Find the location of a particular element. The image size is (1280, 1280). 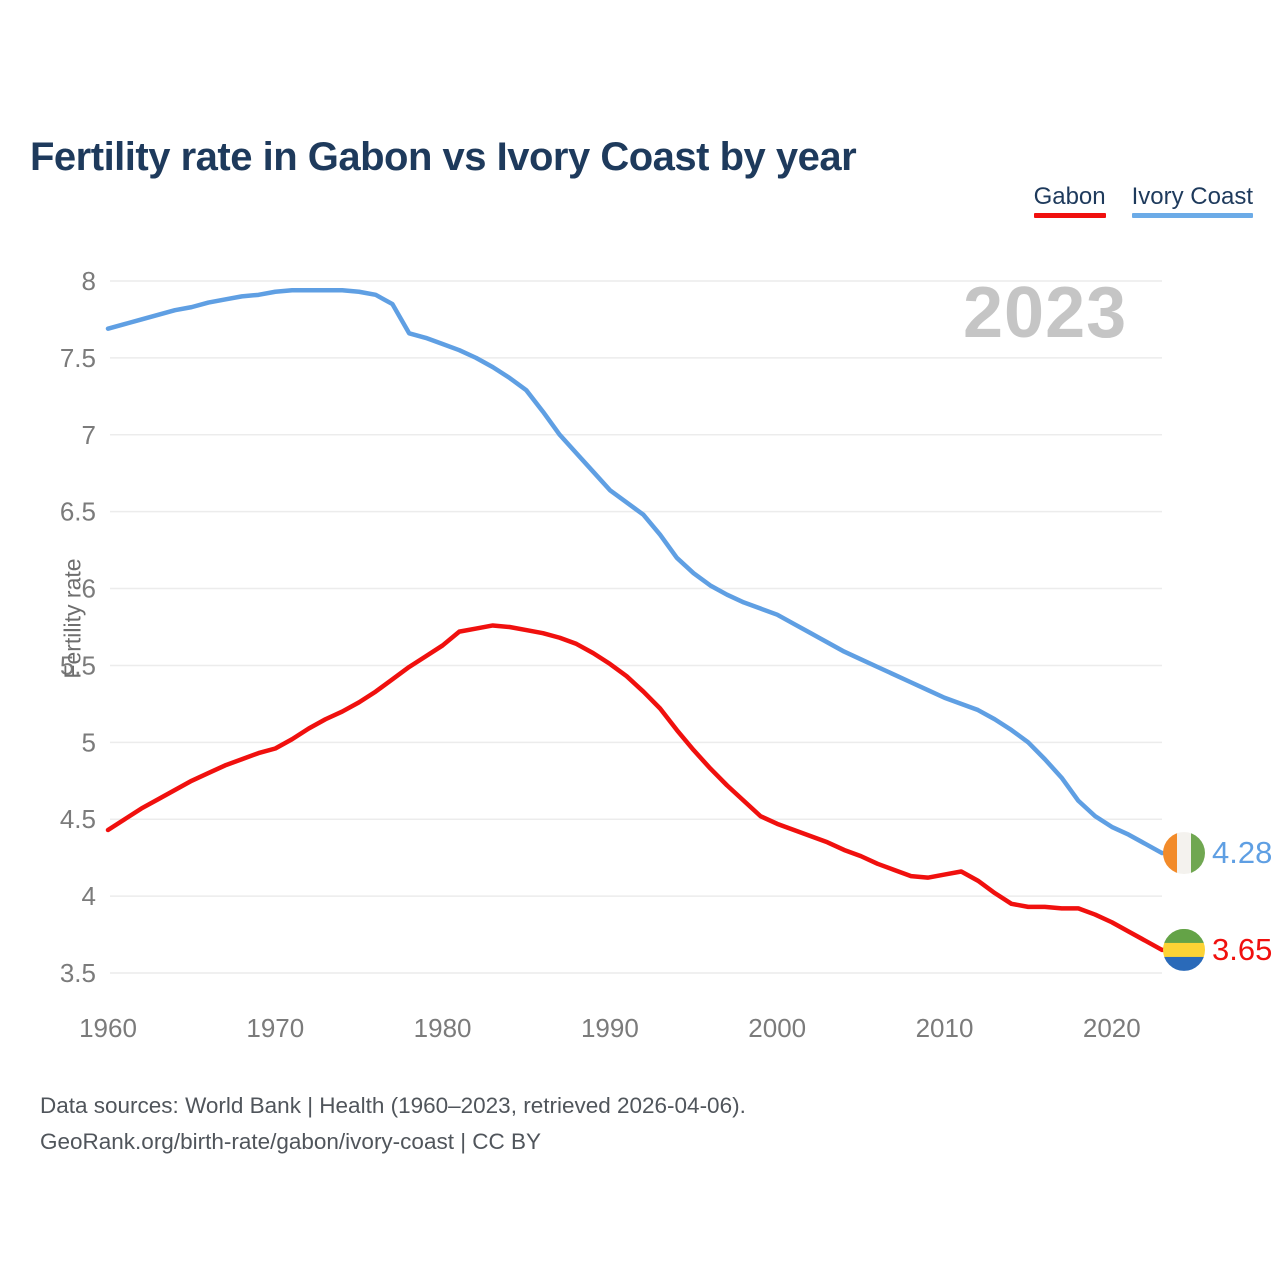

x-tick-2010: 2010 is located at coordinates (945, 1028).